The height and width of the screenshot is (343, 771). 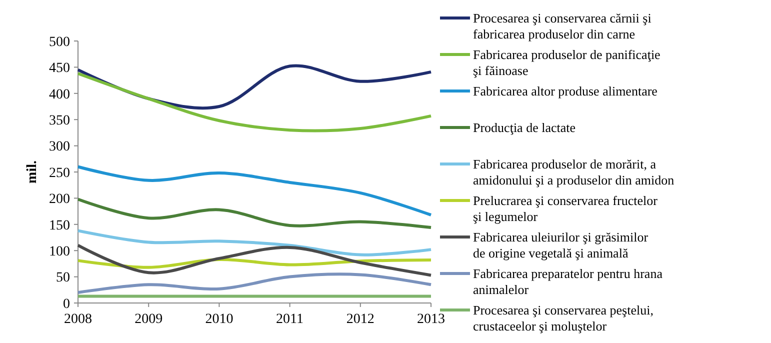 What do you see at coordinates (59, 226) in the screenshot?
I see `y-tick-label: 150` at bounding box center [59, 226].